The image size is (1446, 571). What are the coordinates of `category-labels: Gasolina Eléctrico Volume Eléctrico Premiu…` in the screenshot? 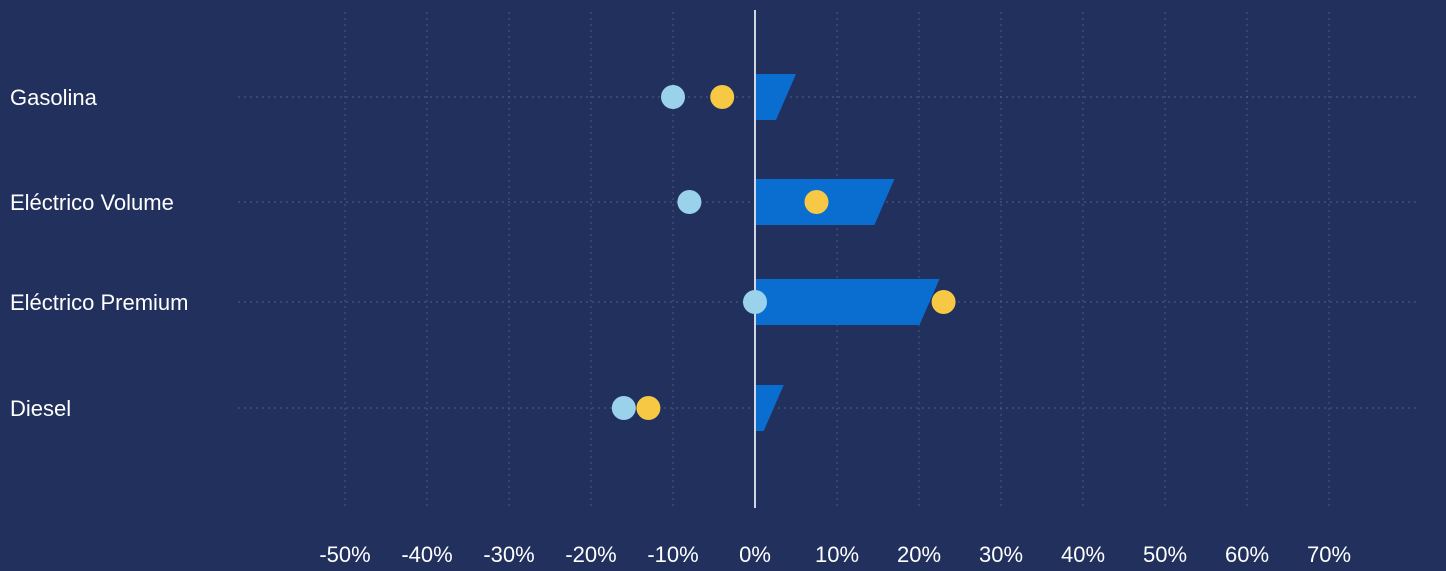 It's located at (99, 253).